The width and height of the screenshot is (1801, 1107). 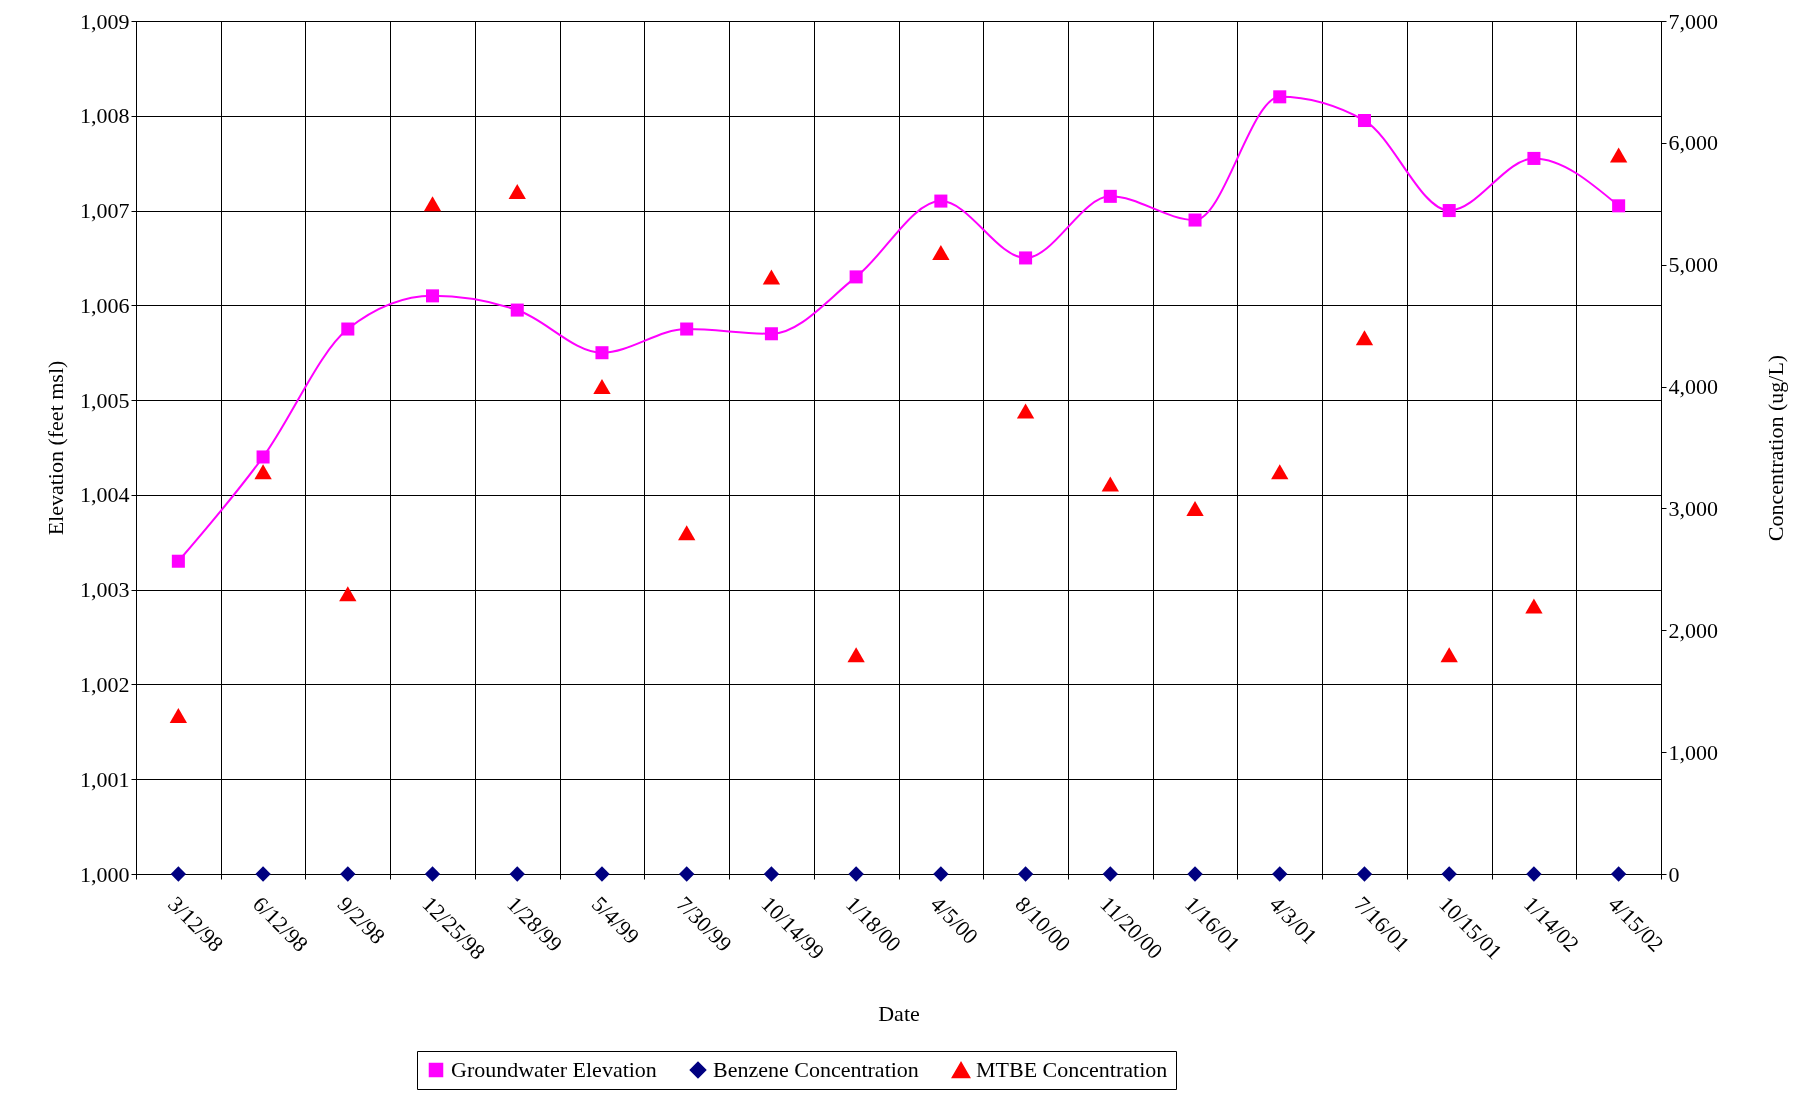 I want to click on legend-label: Benzene Concentration, so click(x=816, y=1069).